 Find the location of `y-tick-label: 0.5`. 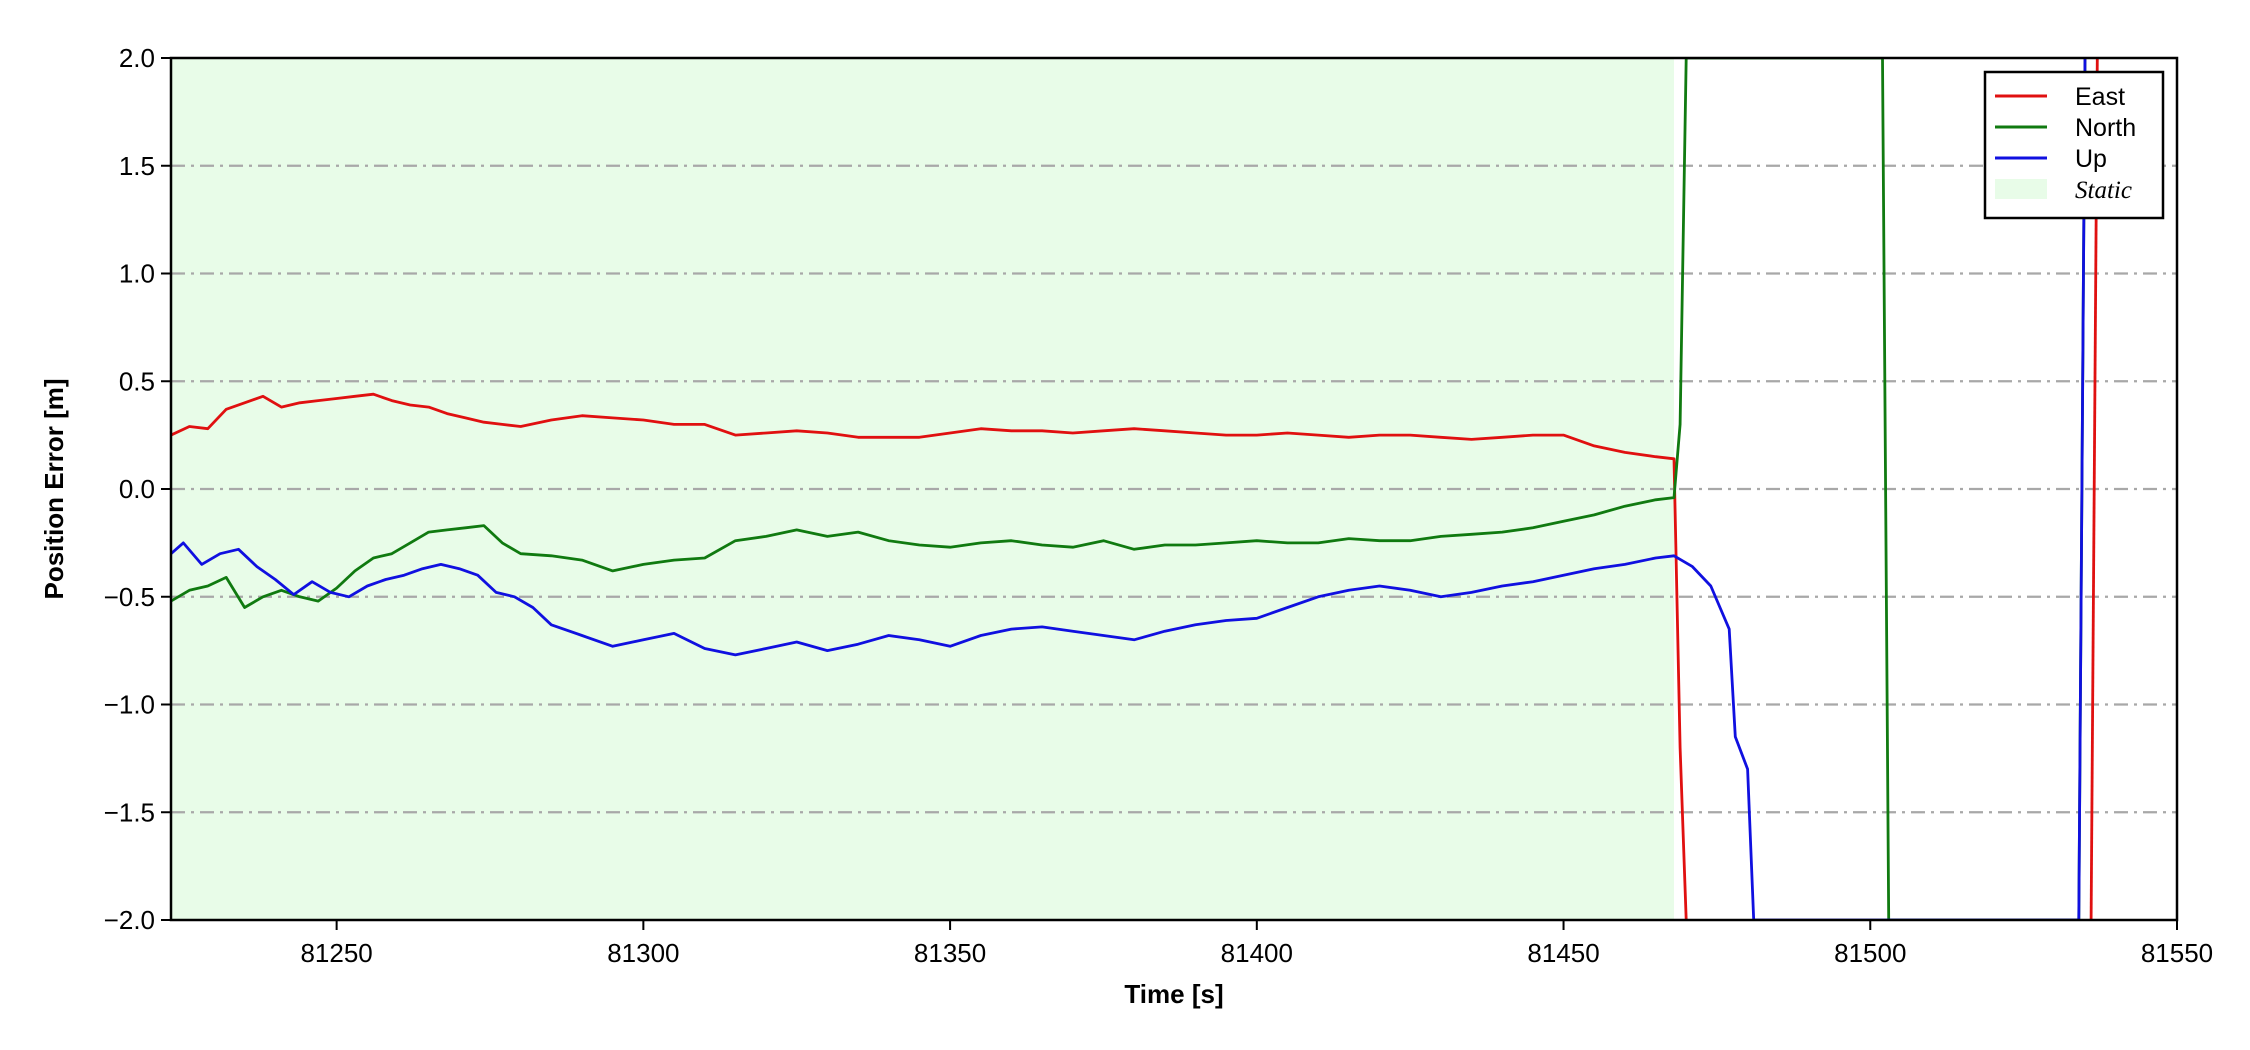

y-tick-label: 0.5 is located at coordinates (137, 381).